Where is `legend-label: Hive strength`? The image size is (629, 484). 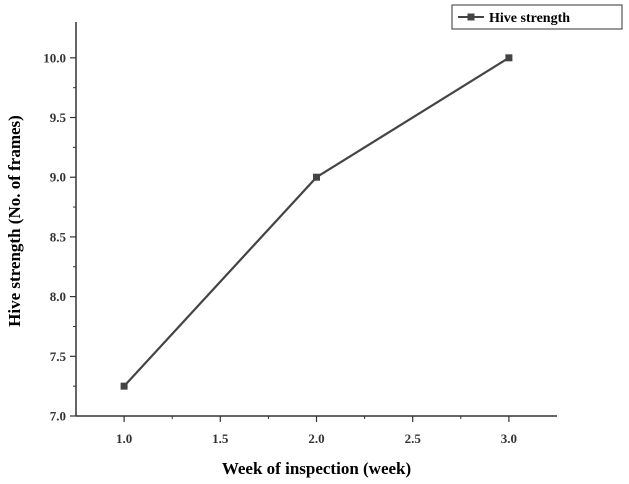
legend-label: Hive strength is located at coordinates (529, 18).